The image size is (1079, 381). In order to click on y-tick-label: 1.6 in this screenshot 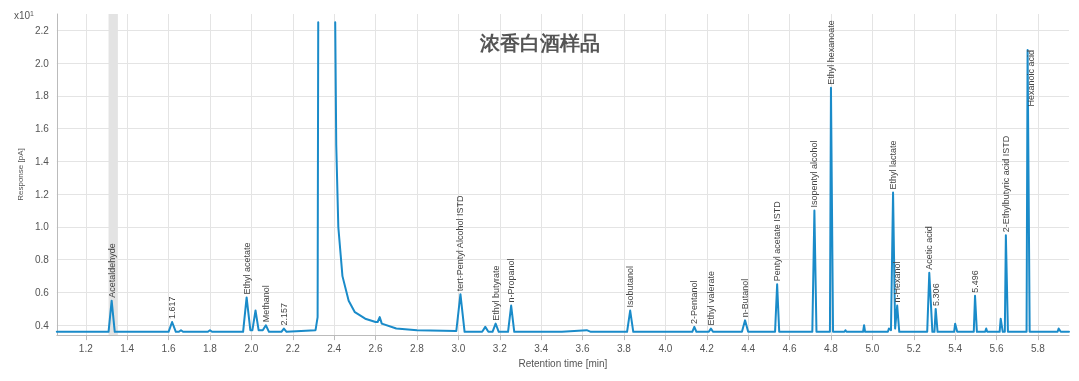, I will do `click(42, 129)`.